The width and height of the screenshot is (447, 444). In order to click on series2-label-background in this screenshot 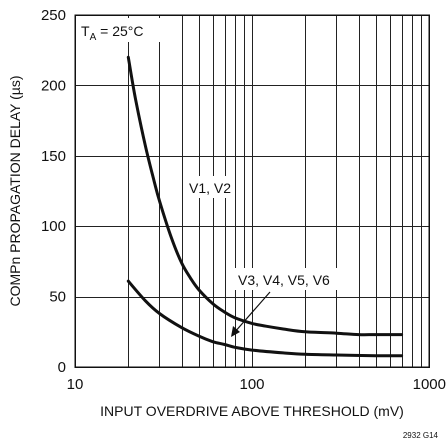, I will do `click(289, 279)`.